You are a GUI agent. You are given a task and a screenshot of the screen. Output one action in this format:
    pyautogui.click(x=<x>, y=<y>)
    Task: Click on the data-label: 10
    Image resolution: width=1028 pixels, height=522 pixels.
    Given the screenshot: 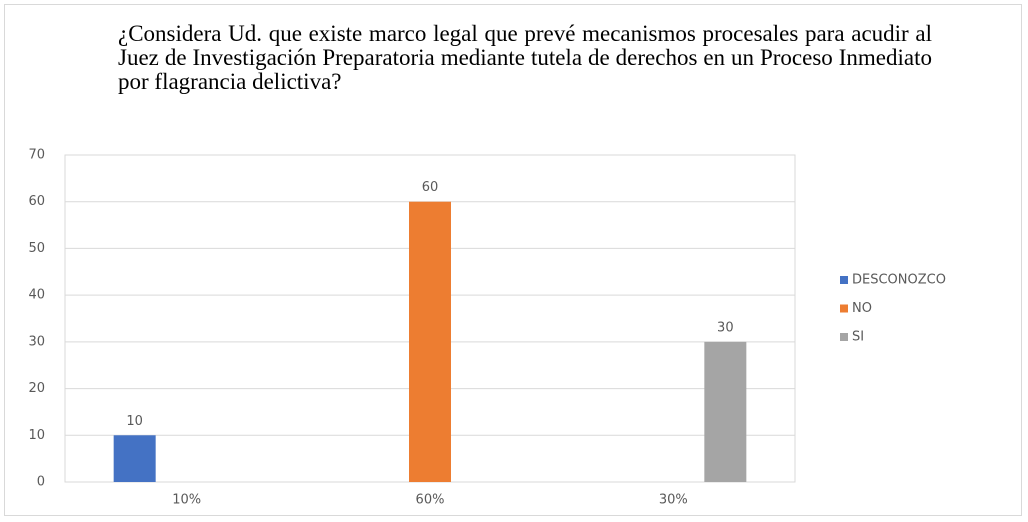 What is the action you would take?
    pyautogui.click(x=134, y=421)
    